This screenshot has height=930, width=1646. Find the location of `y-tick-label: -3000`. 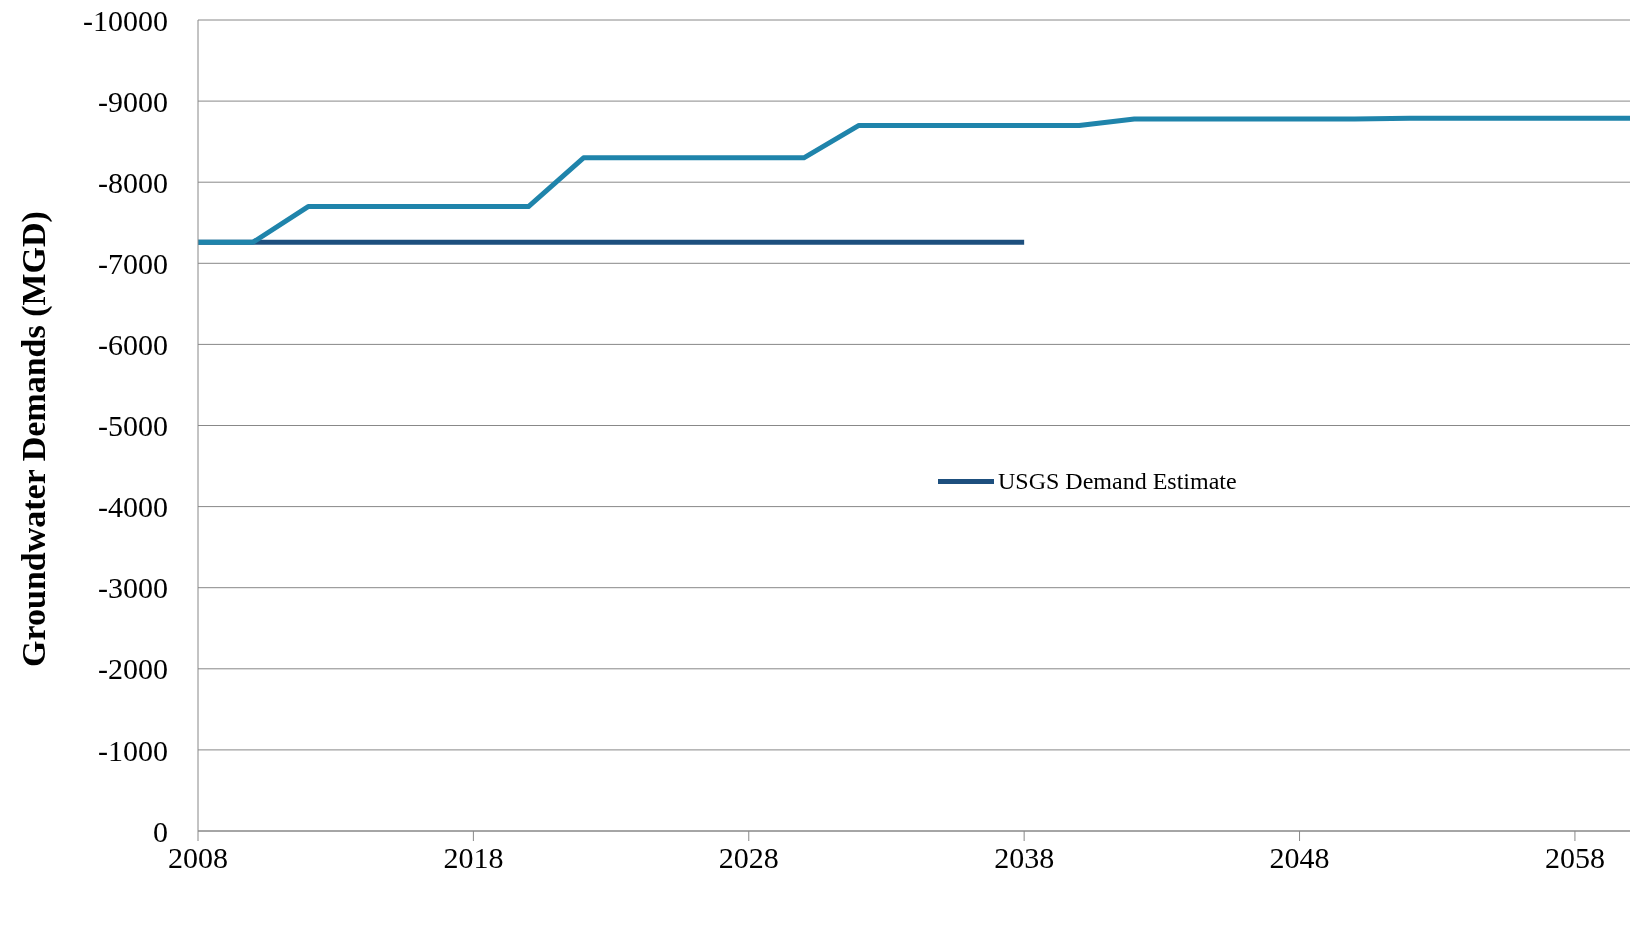

y-tick-label: -3000 is located at coordinates (133, 588).